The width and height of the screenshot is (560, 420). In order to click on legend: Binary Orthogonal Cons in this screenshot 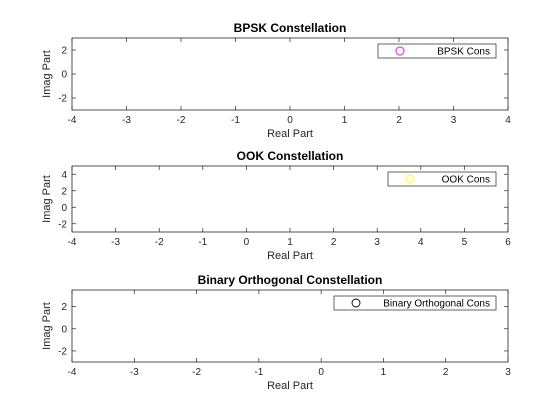, I will do `click(415, 303)`.